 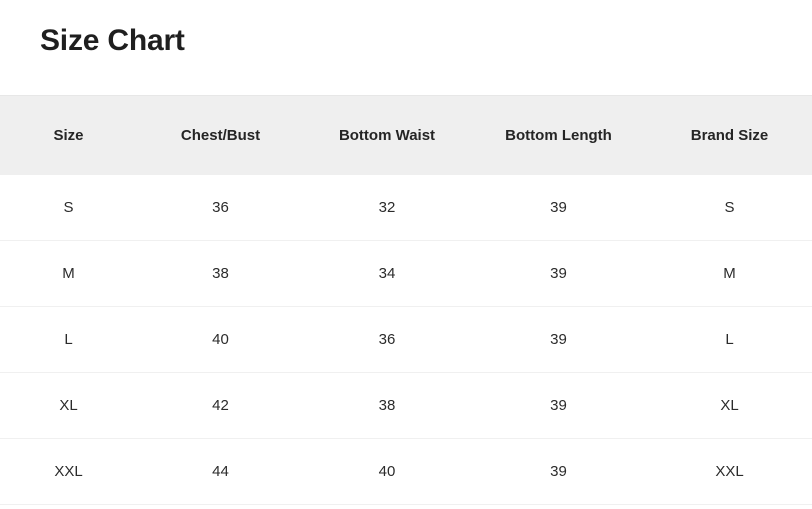 What do you see at coordinates (729, 471) in the screenshot?
I see `cell-brand: XXL` at bounding box center [729, 471].